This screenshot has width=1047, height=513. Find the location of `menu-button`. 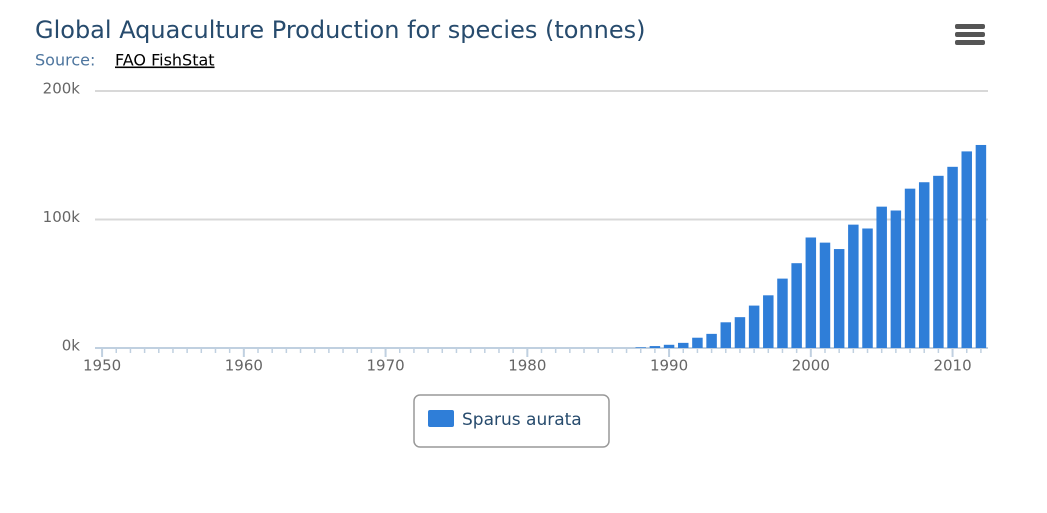

menu-button is located at coordinates (970, 34).